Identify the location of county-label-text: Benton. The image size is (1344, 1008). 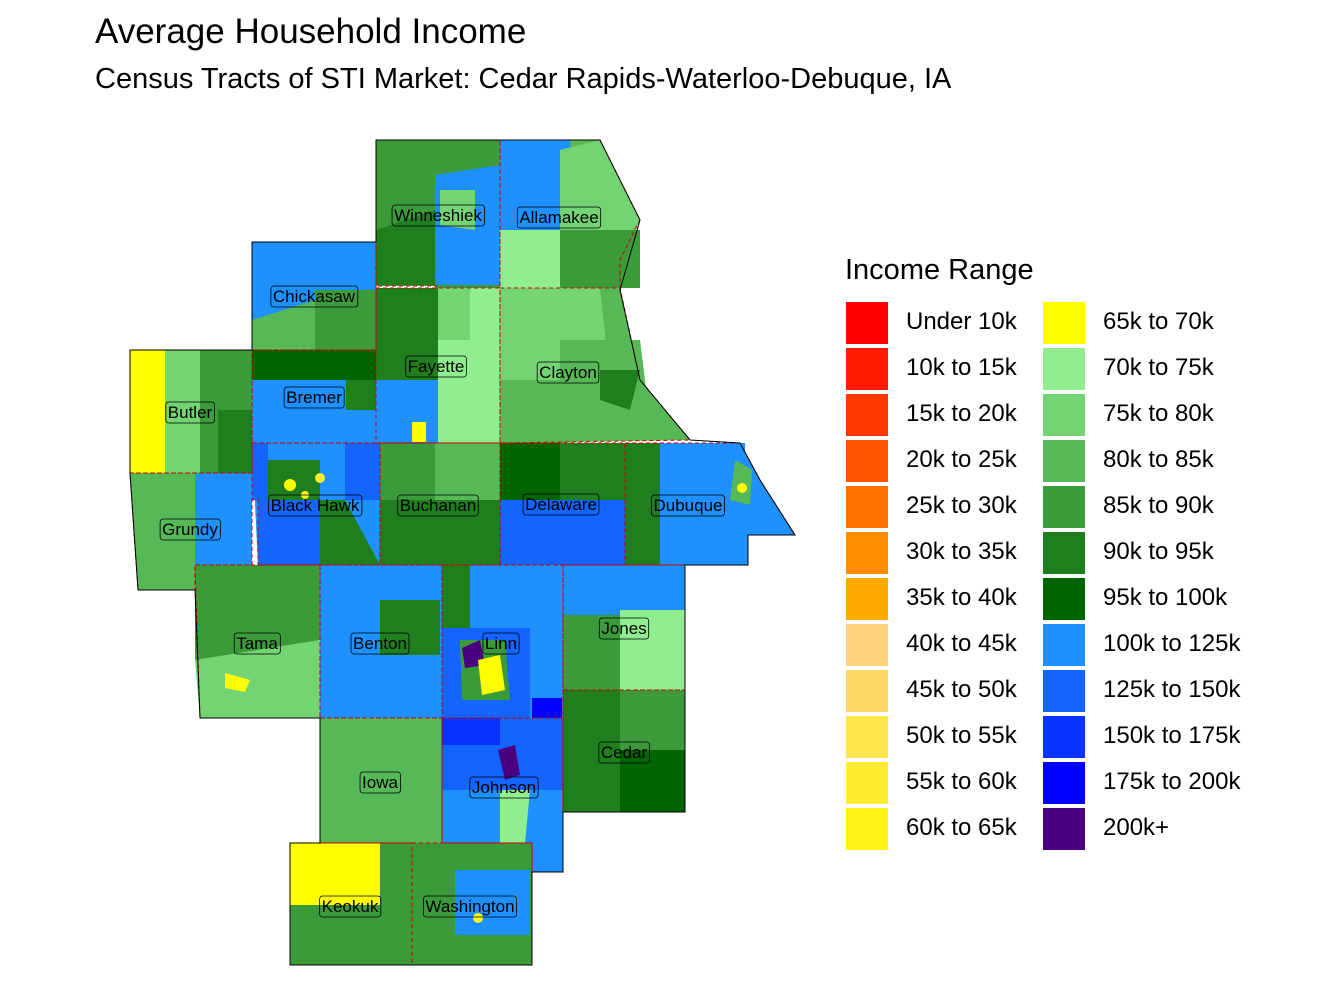
(380, 643).